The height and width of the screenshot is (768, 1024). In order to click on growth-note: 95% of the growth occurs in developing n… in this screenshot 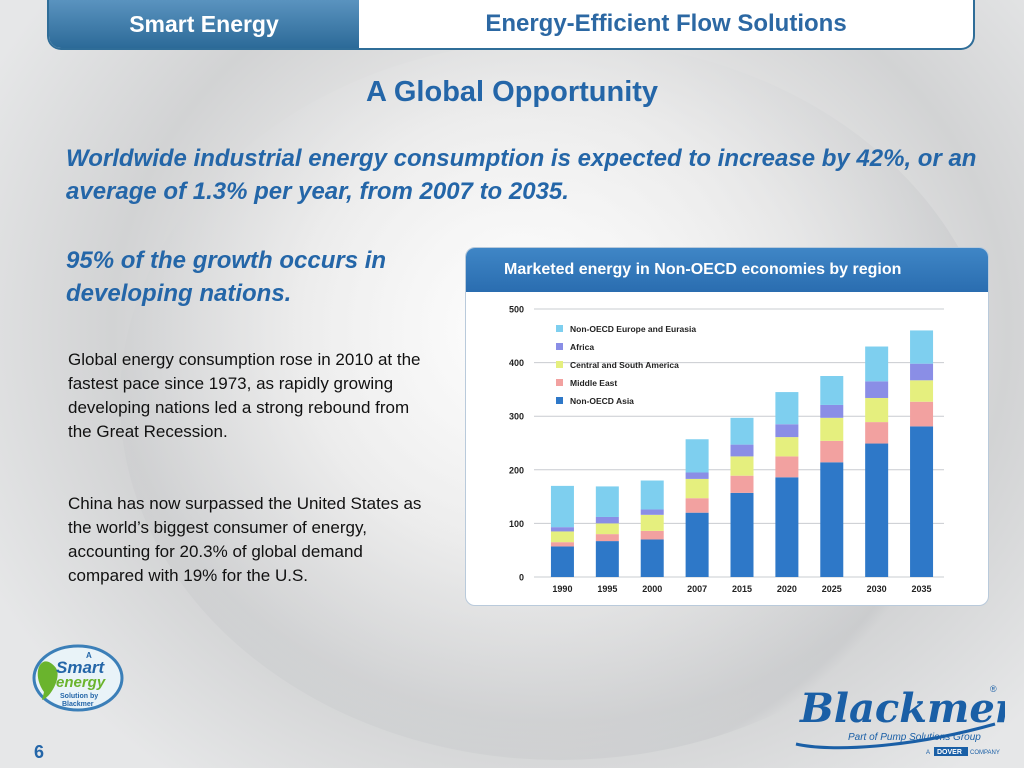, I will do `click(226, 277)`.